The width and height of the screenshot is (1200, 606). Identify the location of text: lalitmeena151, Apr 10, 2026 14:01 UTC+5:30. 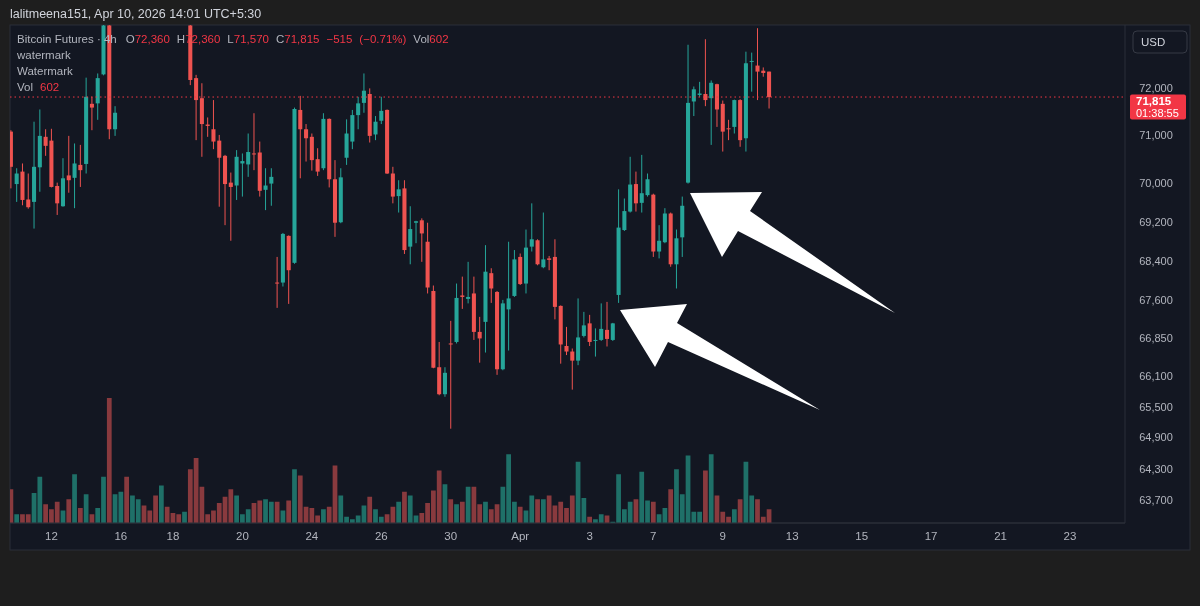
(136, 14).